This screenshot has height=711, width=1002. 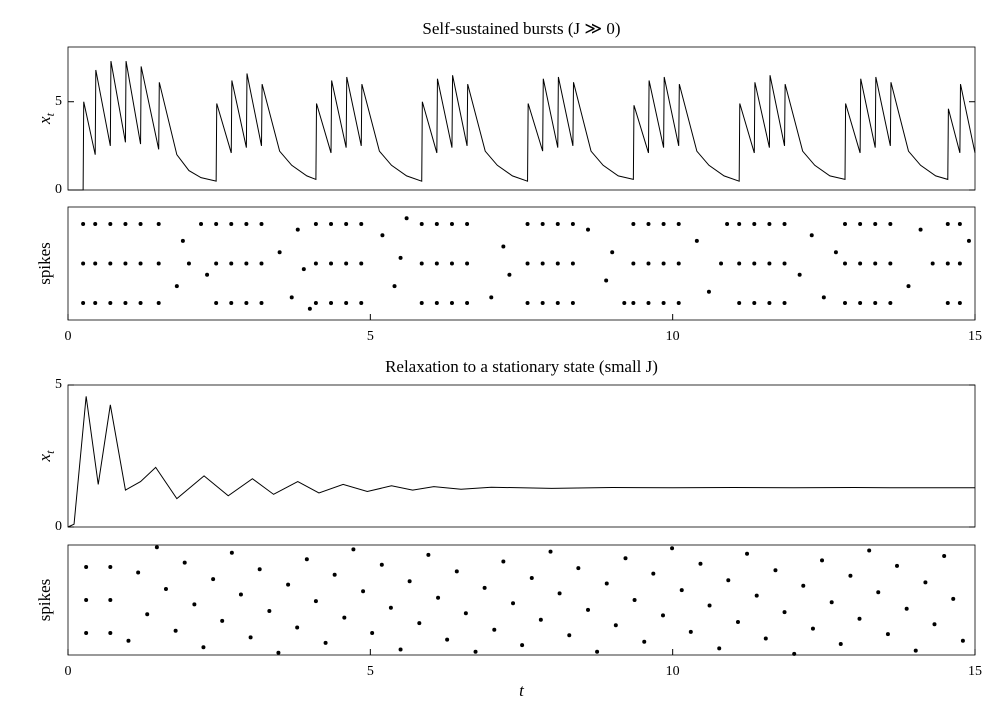 What do you see at coordinates (673, 671) in the screenshot?
I see `x-tick-label: 10` at bounding box center [673, 671].